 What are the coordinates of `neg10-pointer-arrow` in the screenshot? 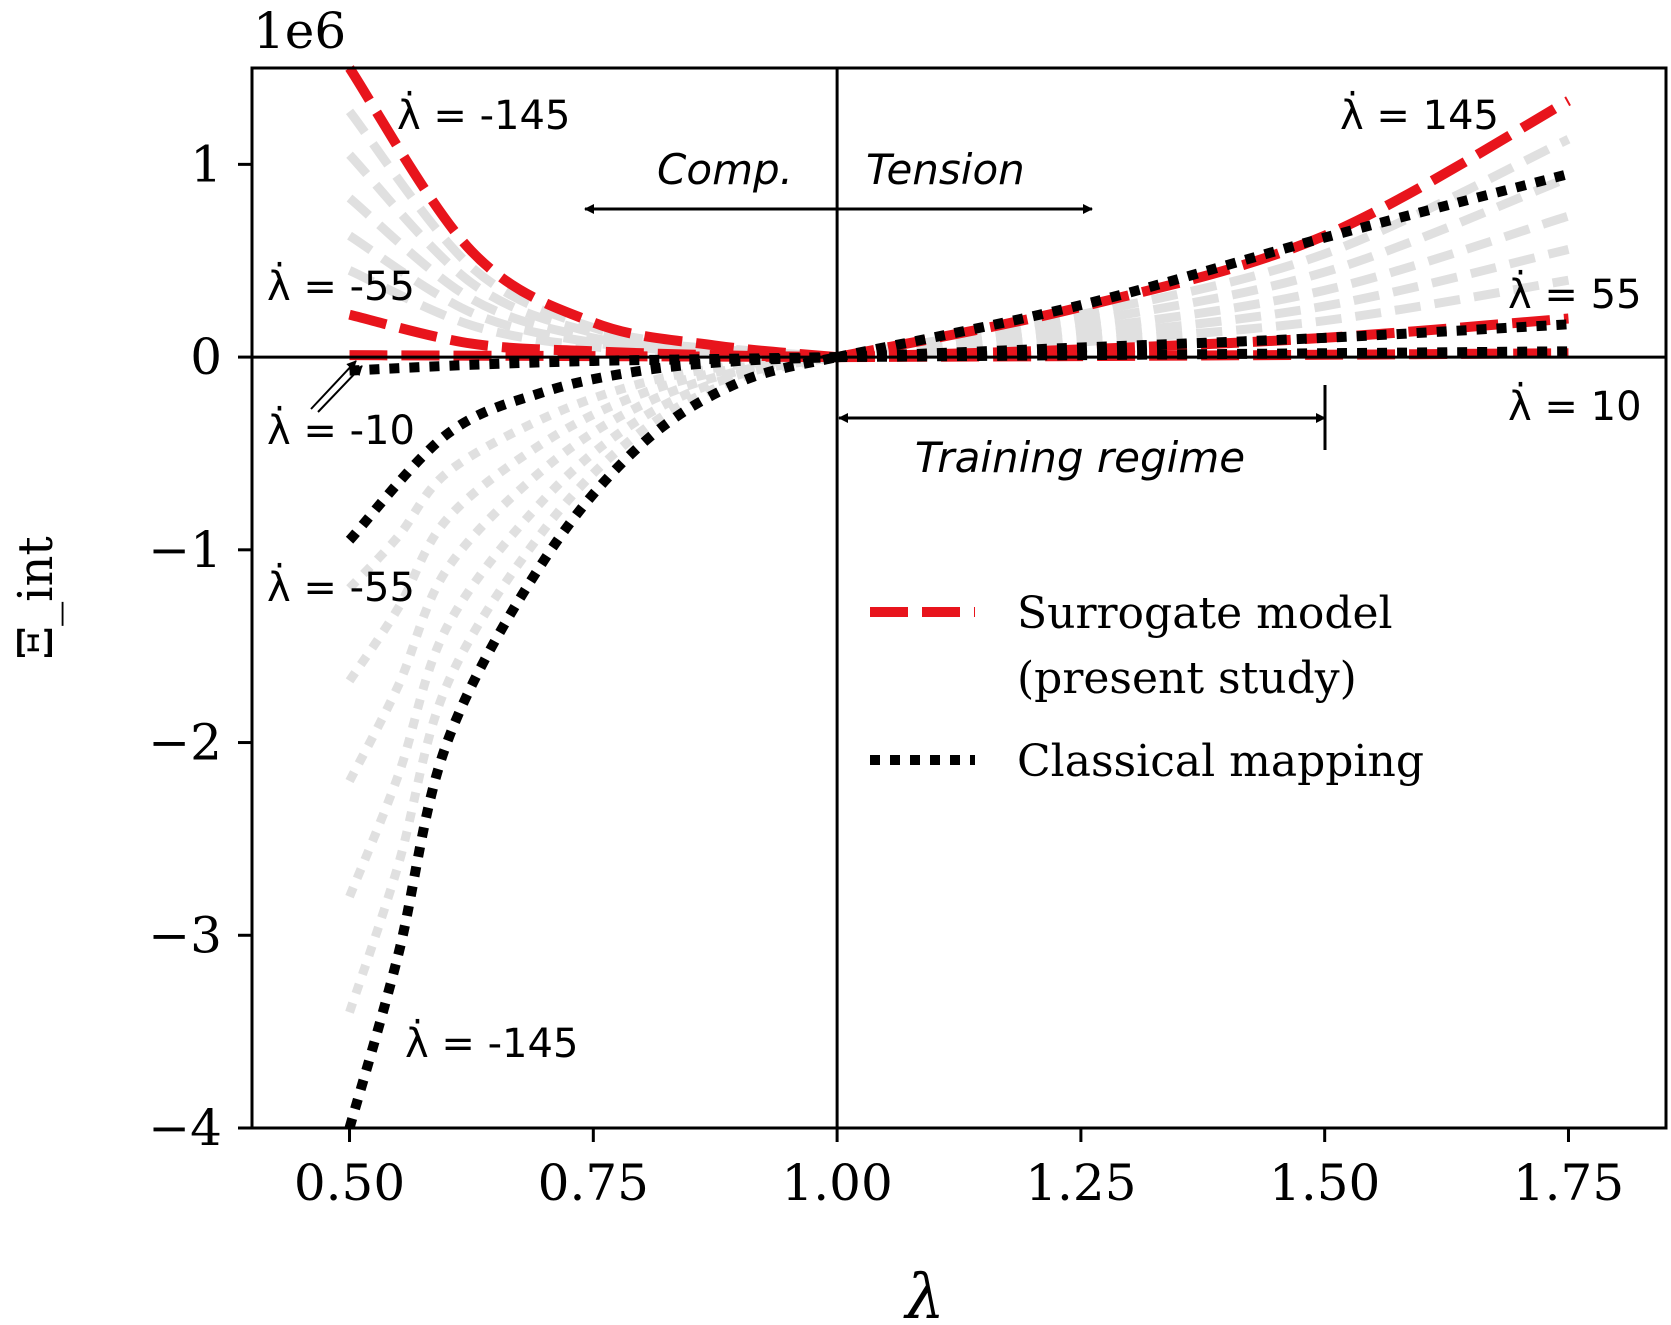 It's located at (333, 385).